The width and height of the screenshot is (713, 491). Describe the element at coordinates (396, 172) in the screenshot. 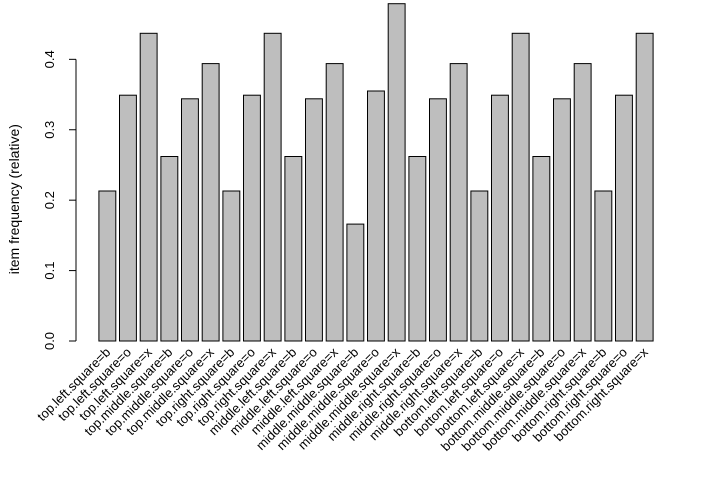

I see `bar-middle.middle.square=x` at that location.